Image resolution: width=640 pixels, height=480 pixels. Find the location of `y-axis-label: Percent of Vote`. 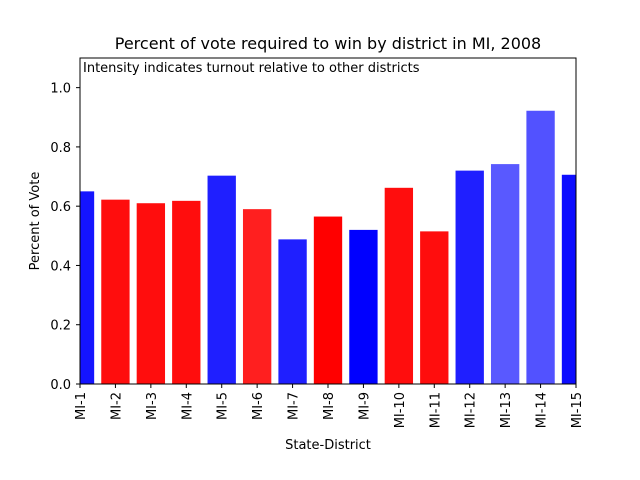

y-axis-label: Percent of Vote is located at coordinates (35, 221).